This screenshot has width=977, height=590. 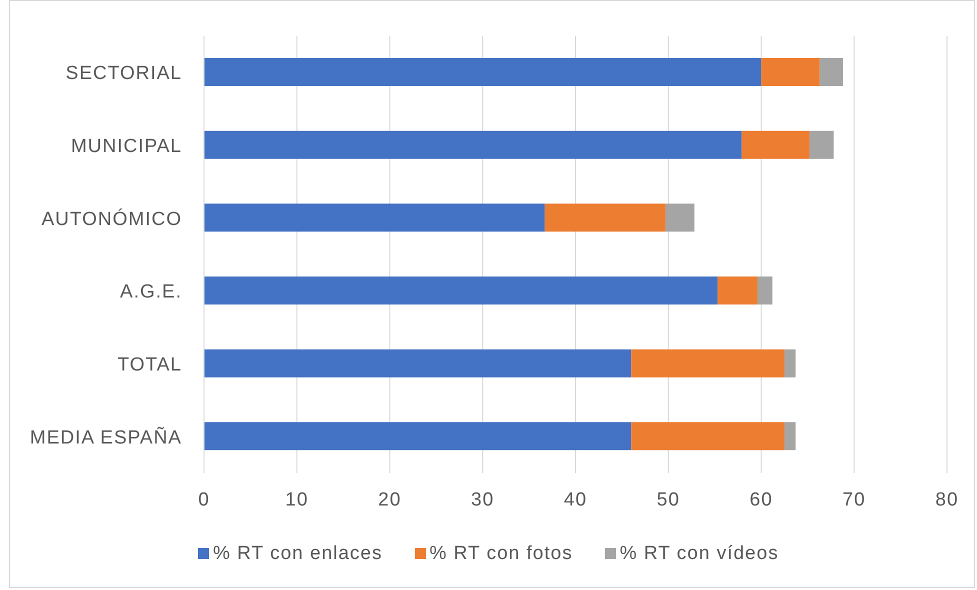 What do you see at coordinates (390, 499) in the screenshot?
I see `x-tick-label: 20` at bounding box center [390, 499].